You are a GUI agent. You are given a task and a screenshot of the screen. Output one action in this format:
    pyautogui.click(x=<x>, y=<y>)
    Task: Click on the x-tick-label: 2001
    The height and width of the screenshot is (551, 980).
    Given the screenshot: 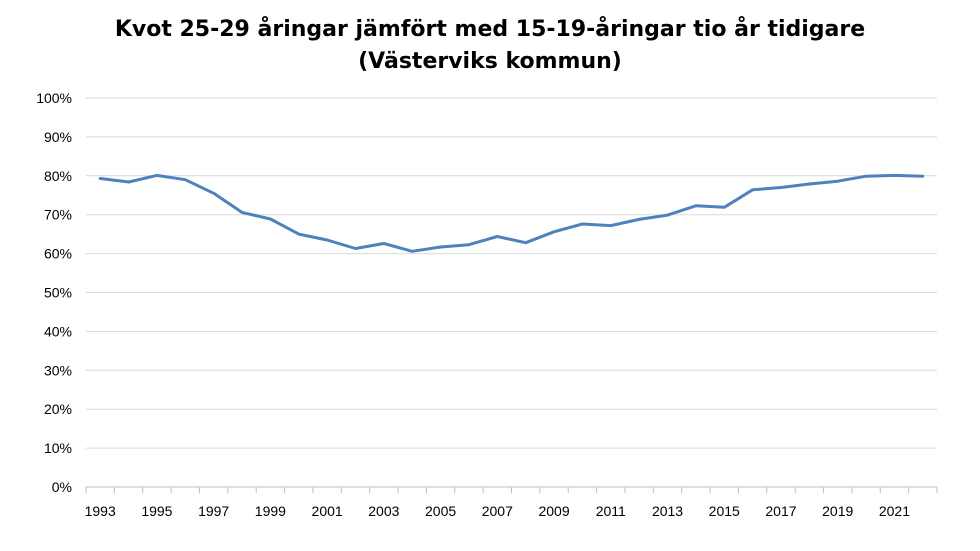 What is the action you would take?
    pyautogui.click(x=327, y=511)
    